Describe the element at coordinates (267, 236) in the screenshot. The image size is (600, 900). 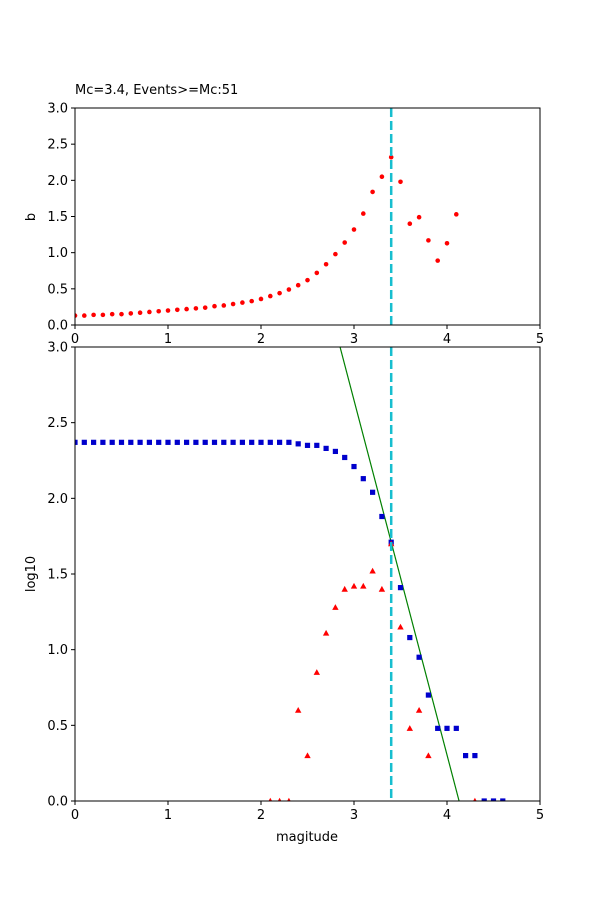
I see `top-plot-points` at that location.